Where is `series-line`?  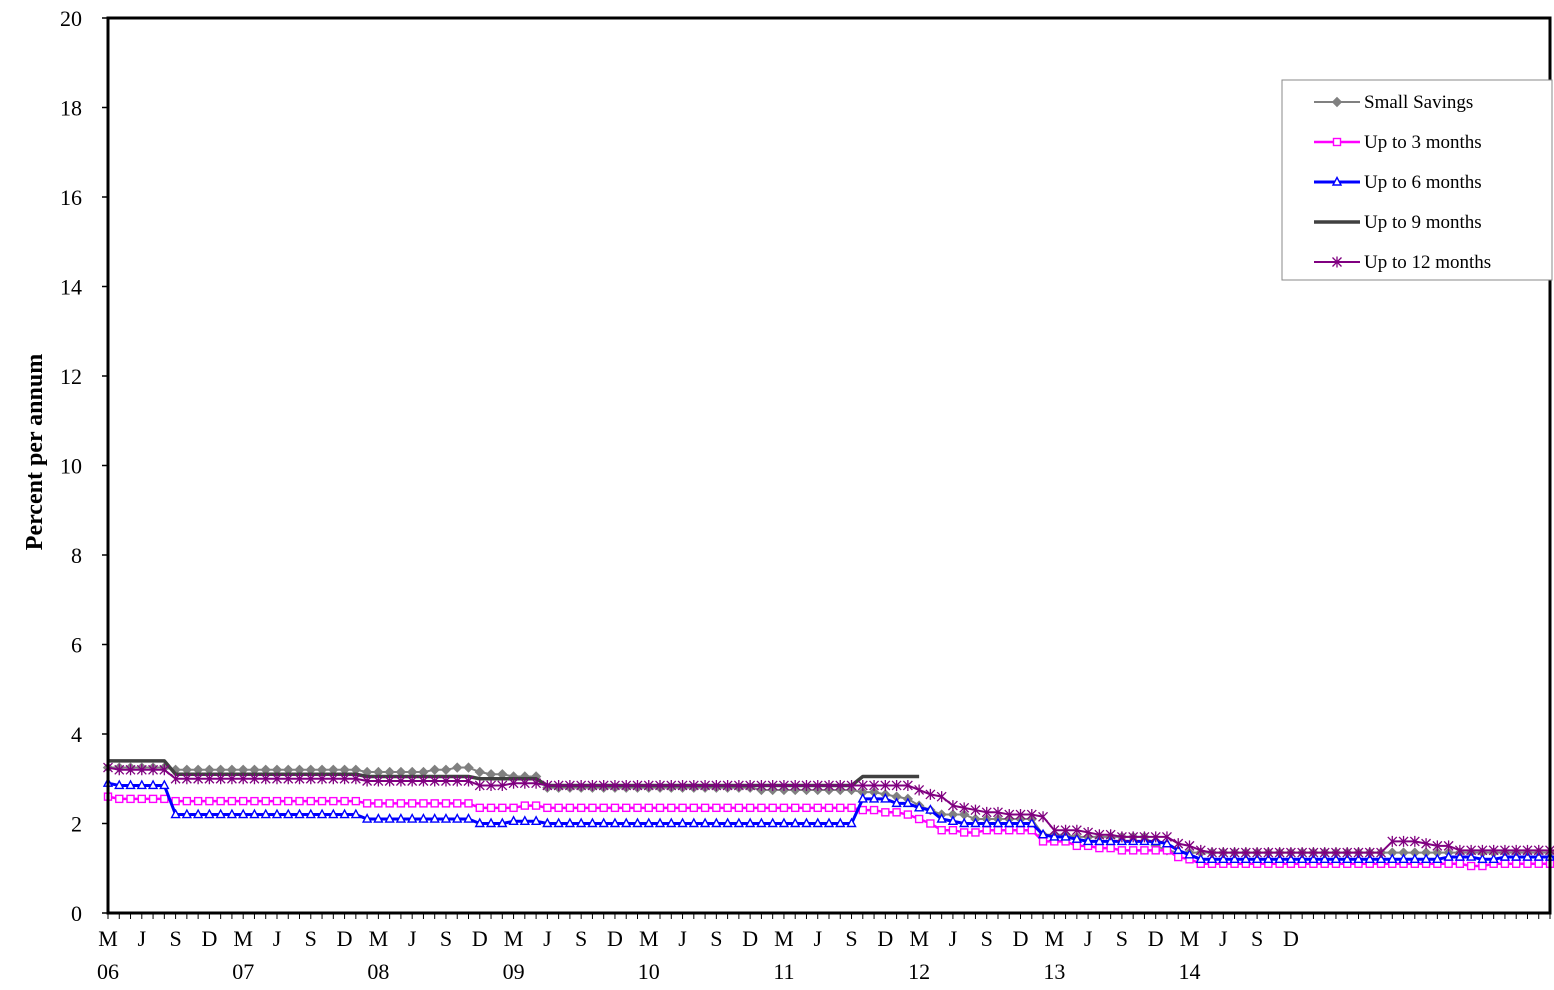
series-line is located at coordinates (830, 821).